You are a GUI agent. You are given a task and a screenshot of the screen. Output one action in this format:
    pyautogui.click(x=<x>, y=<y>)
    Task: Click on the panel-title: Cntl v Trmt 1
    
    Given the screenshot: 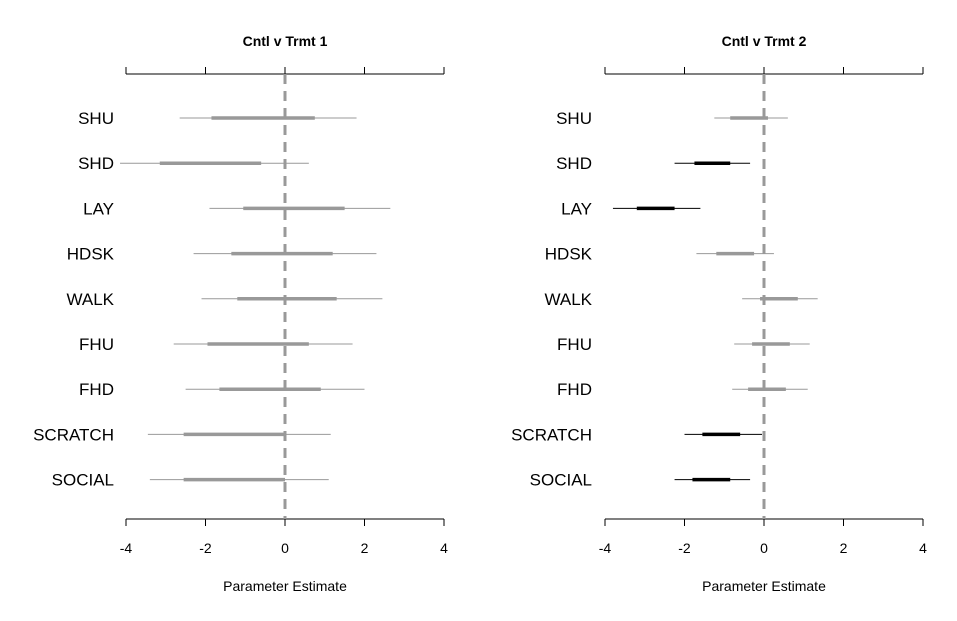 What is the action you would take?
    pyautogui.click(x=285, y=41)
    